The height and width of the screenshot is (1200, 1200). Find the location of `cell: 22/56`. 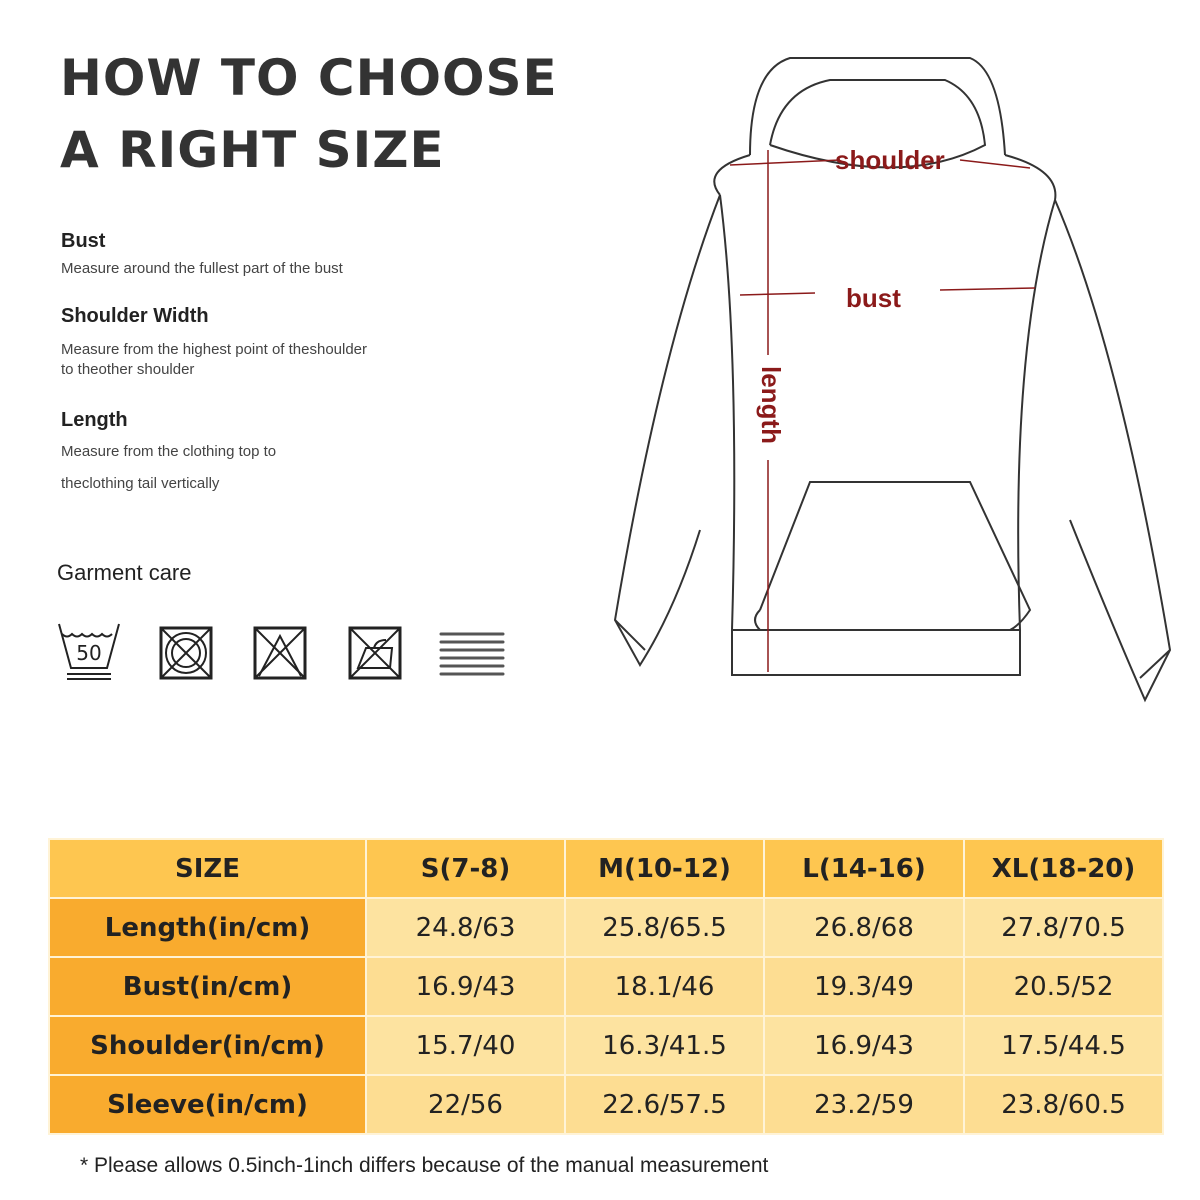

cell: 22/56 is located at coordinates (465, 1104).